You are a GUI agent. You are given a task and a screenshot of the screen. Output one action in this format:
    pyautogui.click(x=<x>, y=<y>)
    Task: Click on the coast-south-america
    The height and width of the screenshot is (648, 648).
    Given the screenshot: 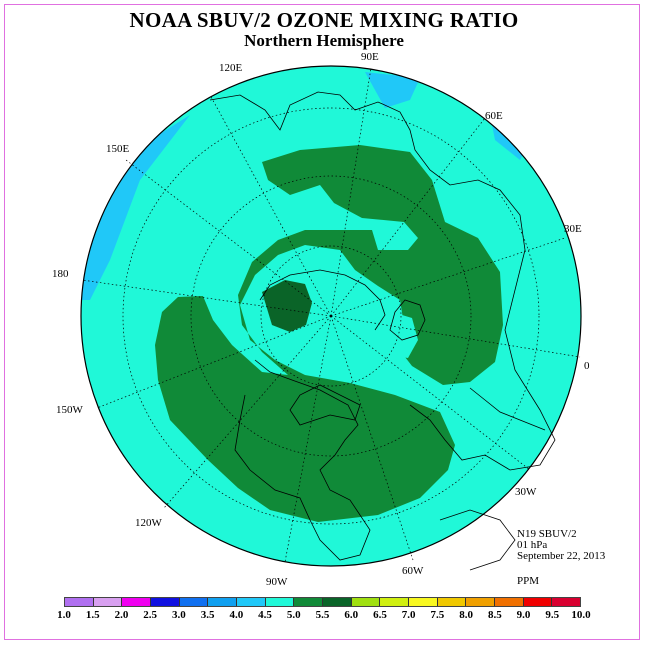 What is the action you would take?
    pyautogui.click(x=477, y=540)
    